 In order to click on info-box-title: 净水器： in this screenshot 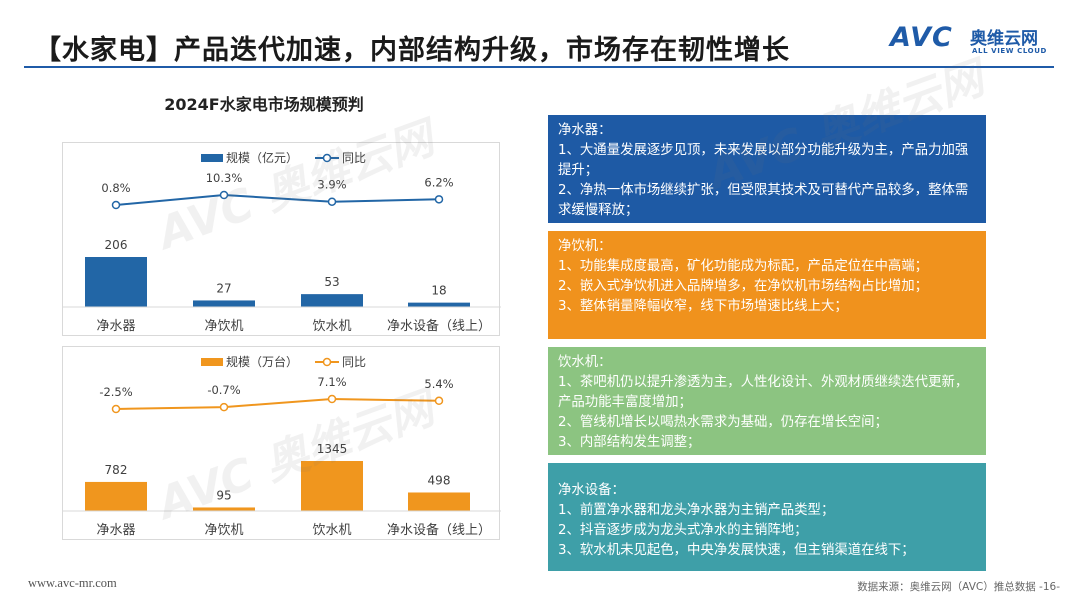, I will do `click(585, 130)`.